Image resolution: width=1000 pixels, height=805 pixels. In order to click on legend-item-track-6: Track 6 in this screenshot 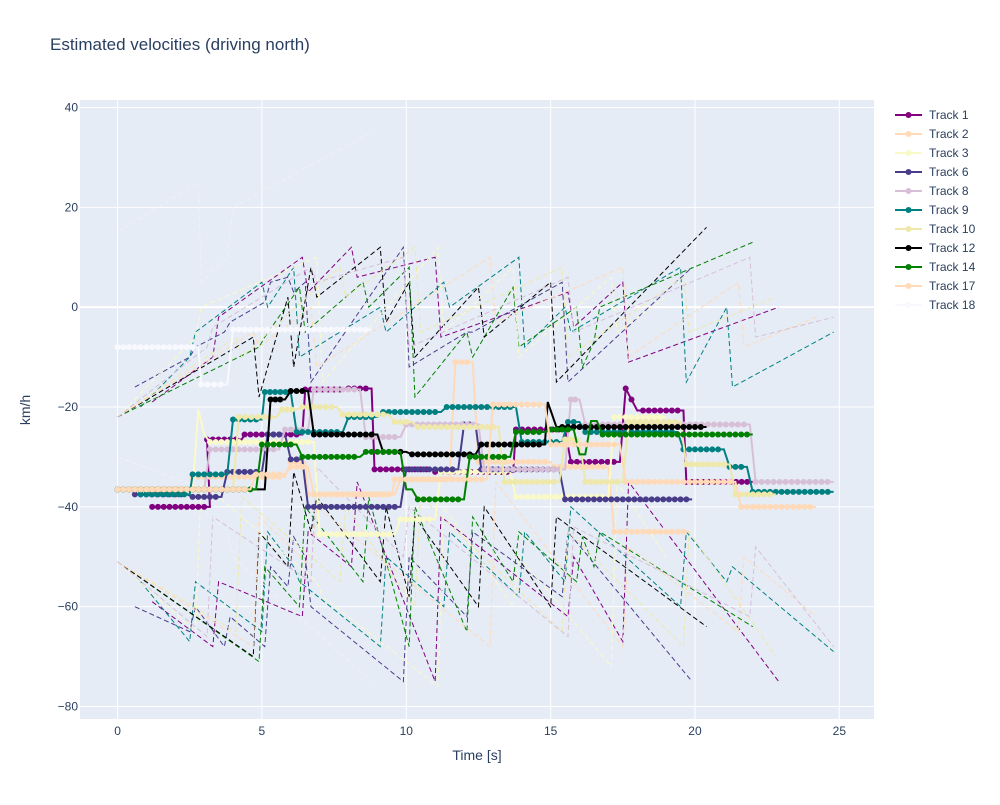, I will do `click(932, 172)`.